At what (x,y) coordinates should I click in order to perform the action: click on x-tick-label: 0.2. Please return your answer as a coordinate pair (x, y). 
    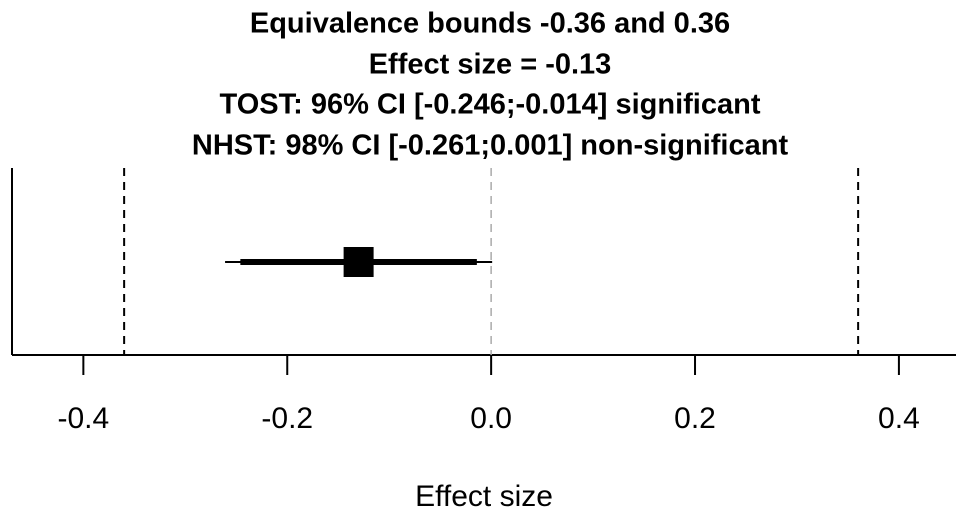
    Looking at the image, I should click on (695, 418).